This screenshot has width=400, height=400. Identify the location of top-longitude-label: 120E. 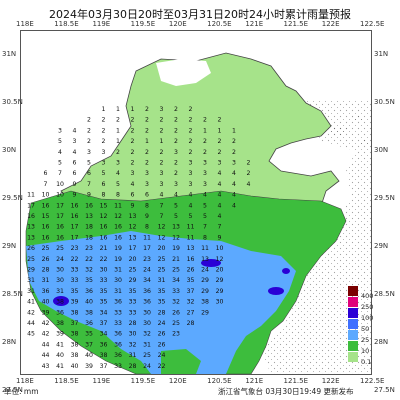
(177, 24).